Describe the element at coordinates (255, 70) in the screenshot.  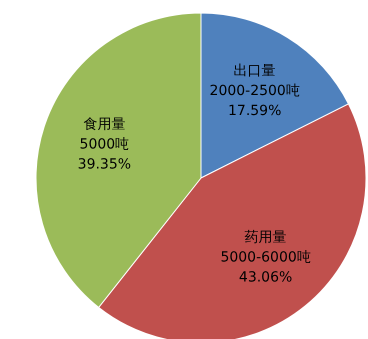
I see `slice-label: 出口量` at that location.